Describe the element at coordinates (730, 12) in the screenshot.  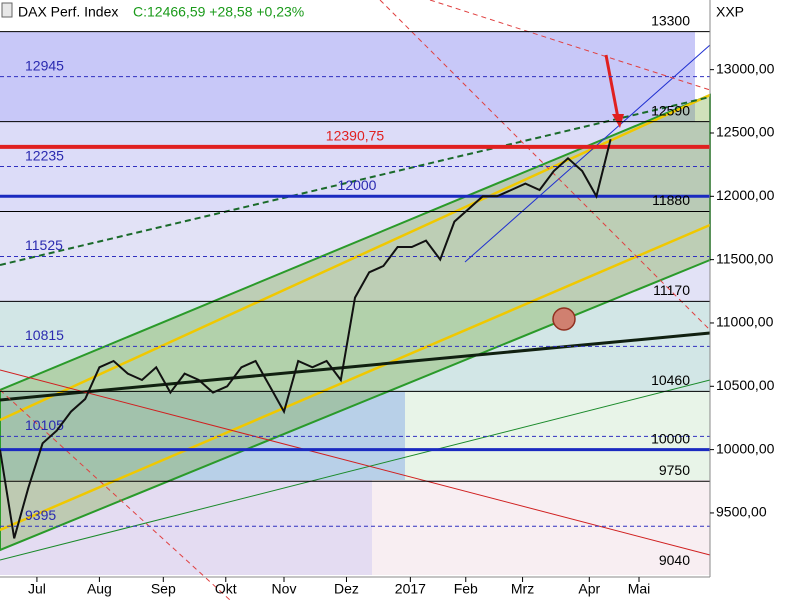
I see `axis-label: XXP` at that location.